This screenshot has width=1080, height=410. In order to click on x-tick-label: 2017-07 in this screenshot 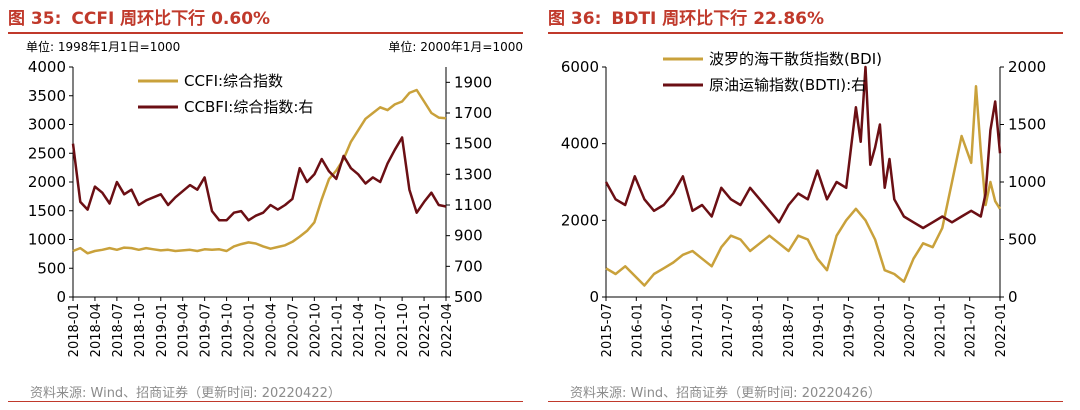, I will do `click(728, 330)`.